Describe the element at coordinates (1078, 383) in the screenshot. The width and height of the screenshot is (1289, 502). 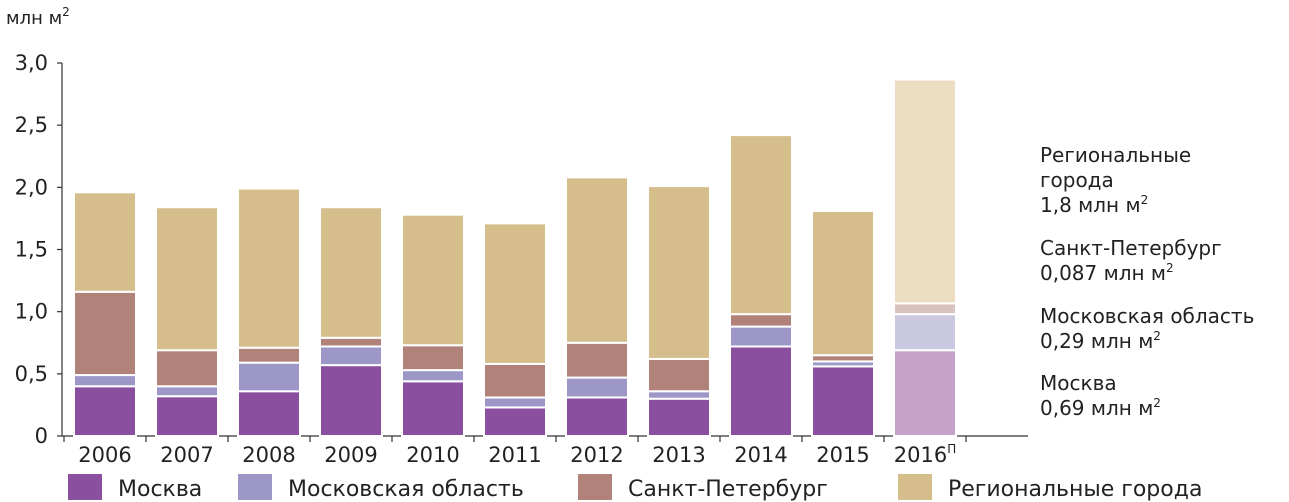
I see `annotation-label: Москва` at that location.